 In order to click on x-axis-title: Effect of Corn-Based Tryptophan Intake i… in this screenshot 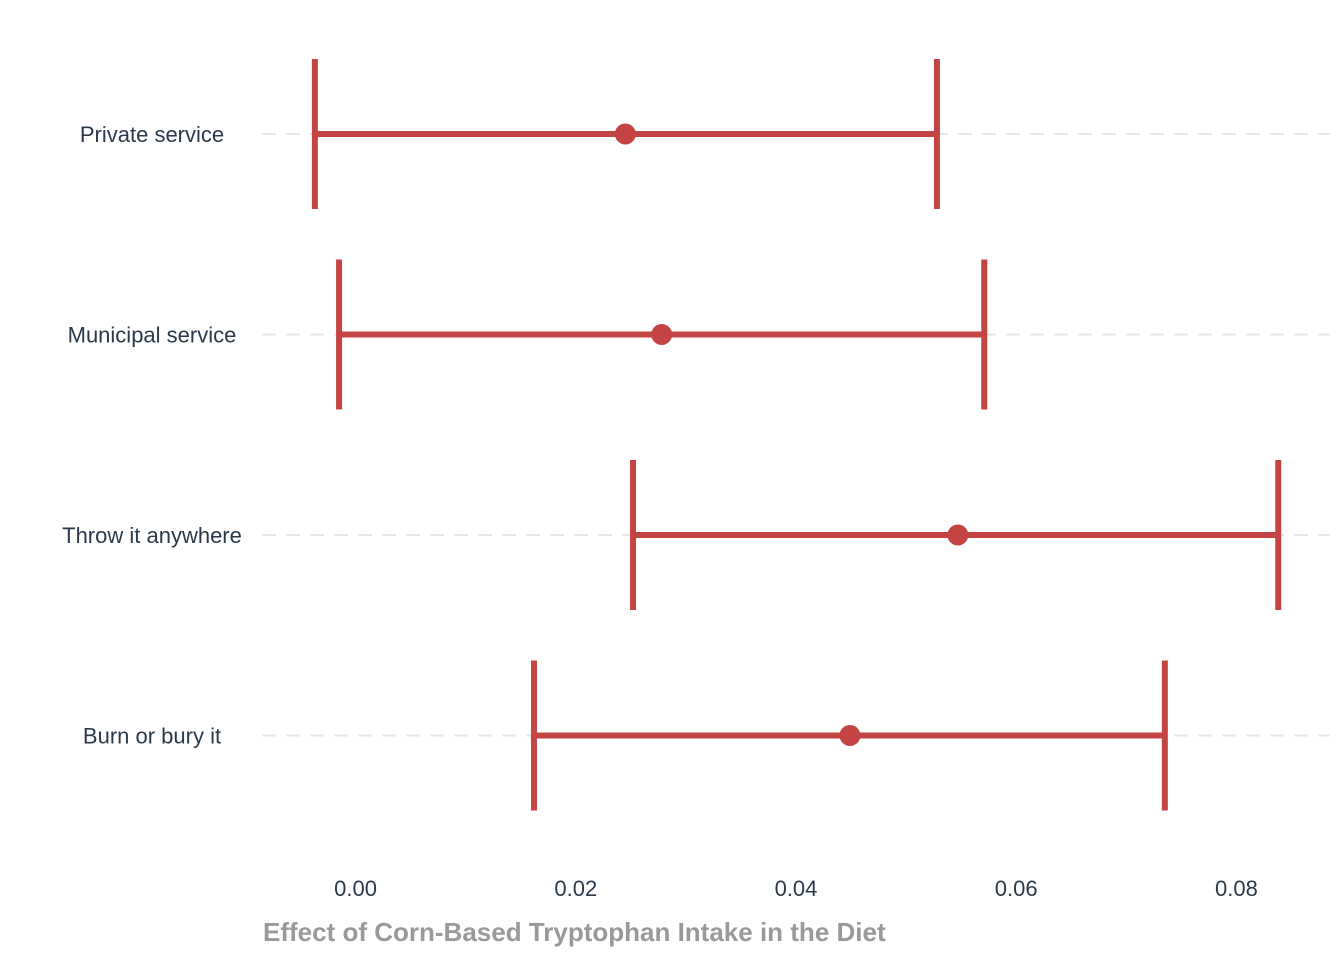, I will do `click(574, 932)`.